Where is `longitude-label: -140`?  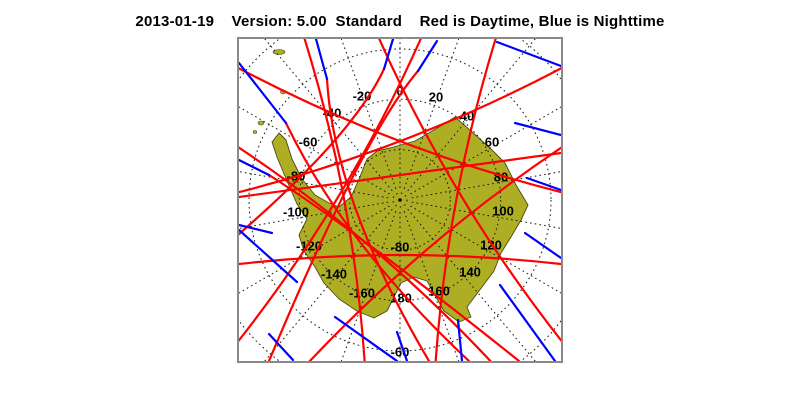
longitude-label: -140 is located at coordinates (334, 274).